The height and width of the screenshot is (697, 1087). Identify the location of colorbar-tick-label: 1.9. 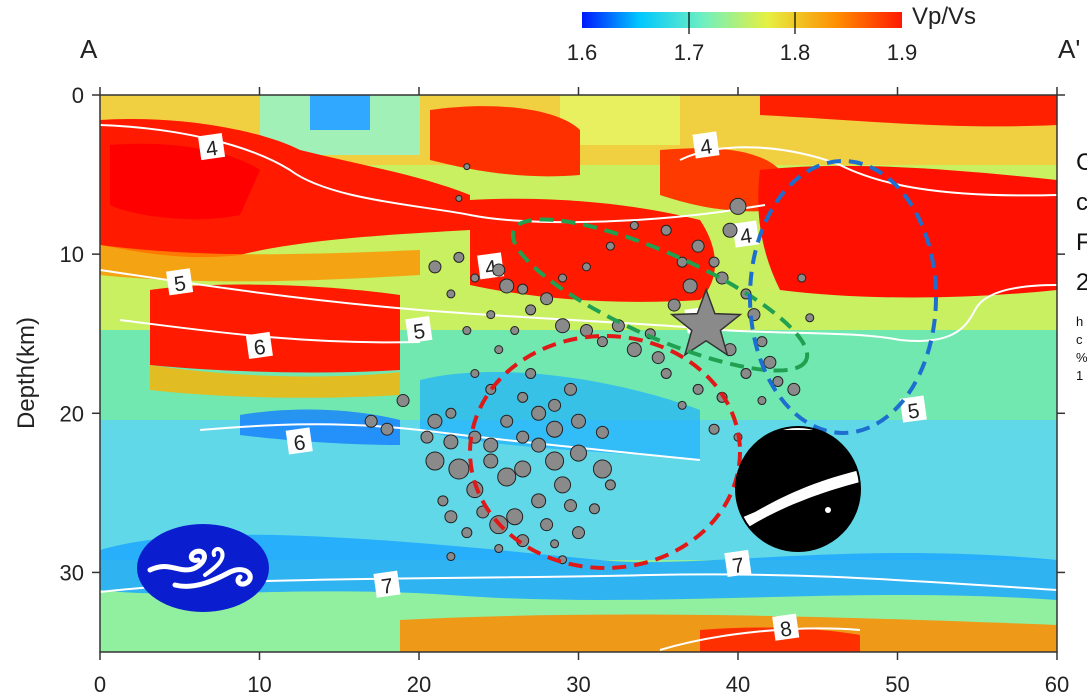
(902, 52).